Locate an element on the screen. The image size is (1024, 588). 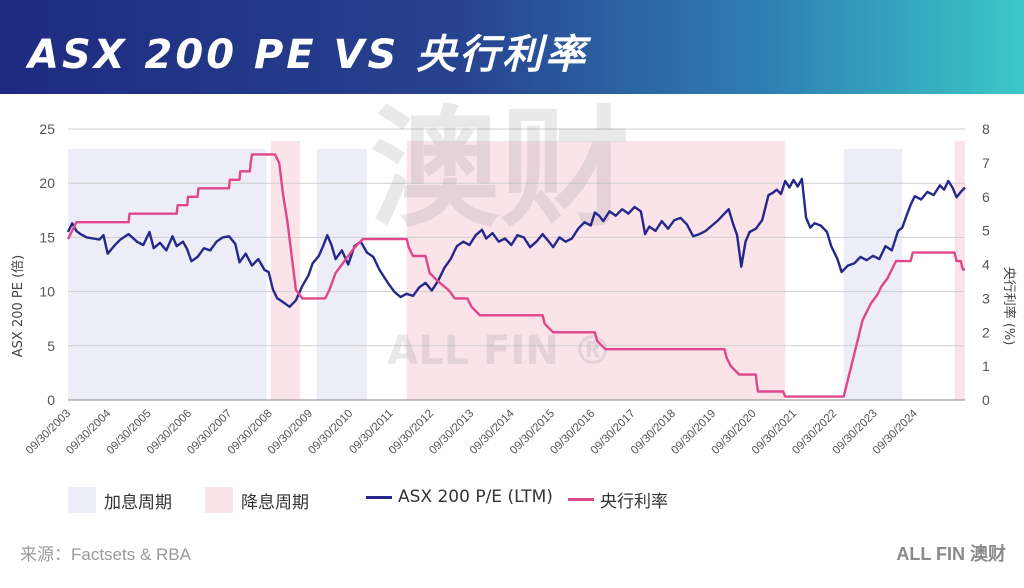
left-tick-label-0: 0 is located at coordinates (51, 400).